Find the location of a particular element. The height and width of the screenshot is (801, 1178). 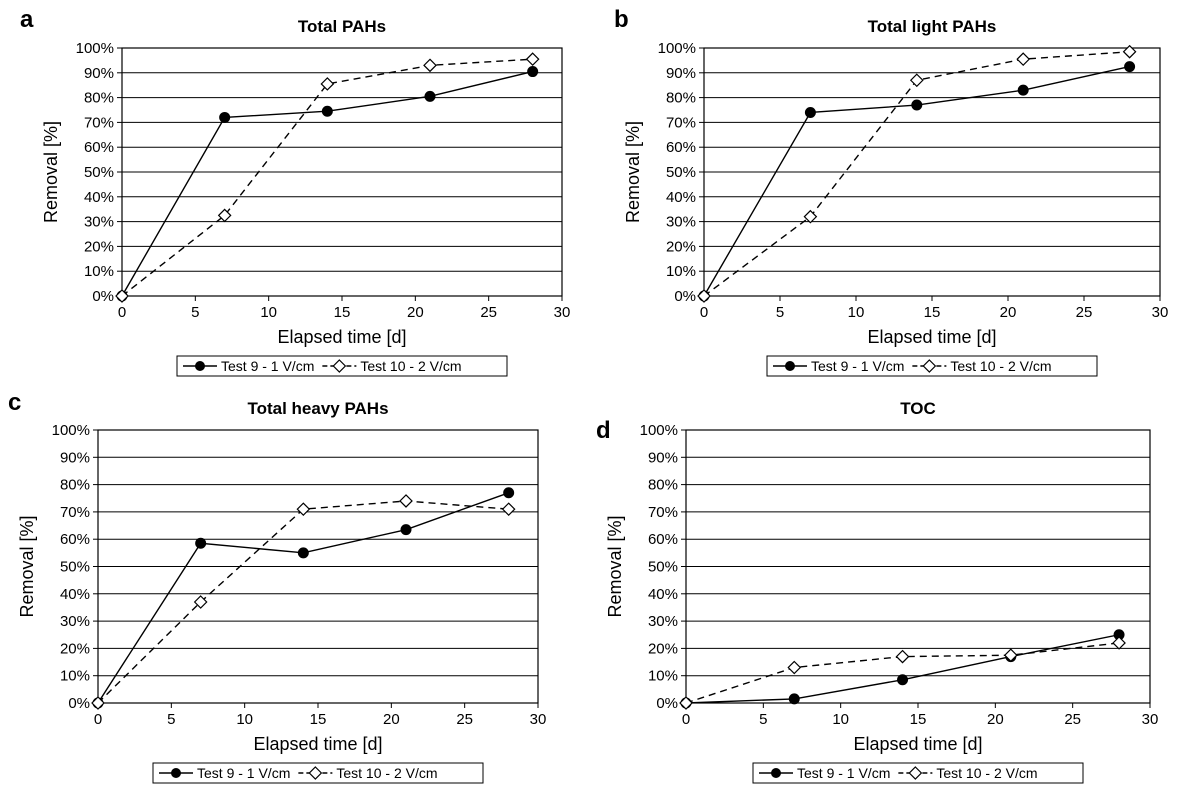

x-tick-label: 5 is located at coordinates (195, 312).